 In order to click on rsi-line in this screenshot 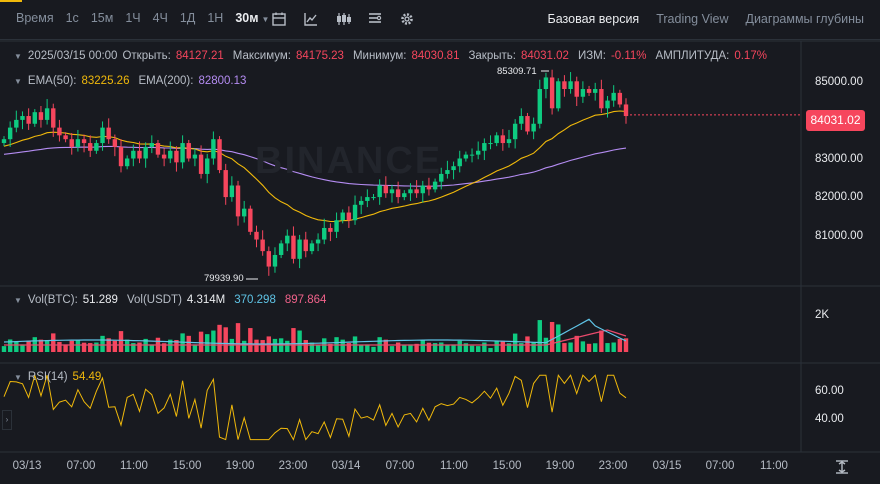, I will do `click(315, 407)`.